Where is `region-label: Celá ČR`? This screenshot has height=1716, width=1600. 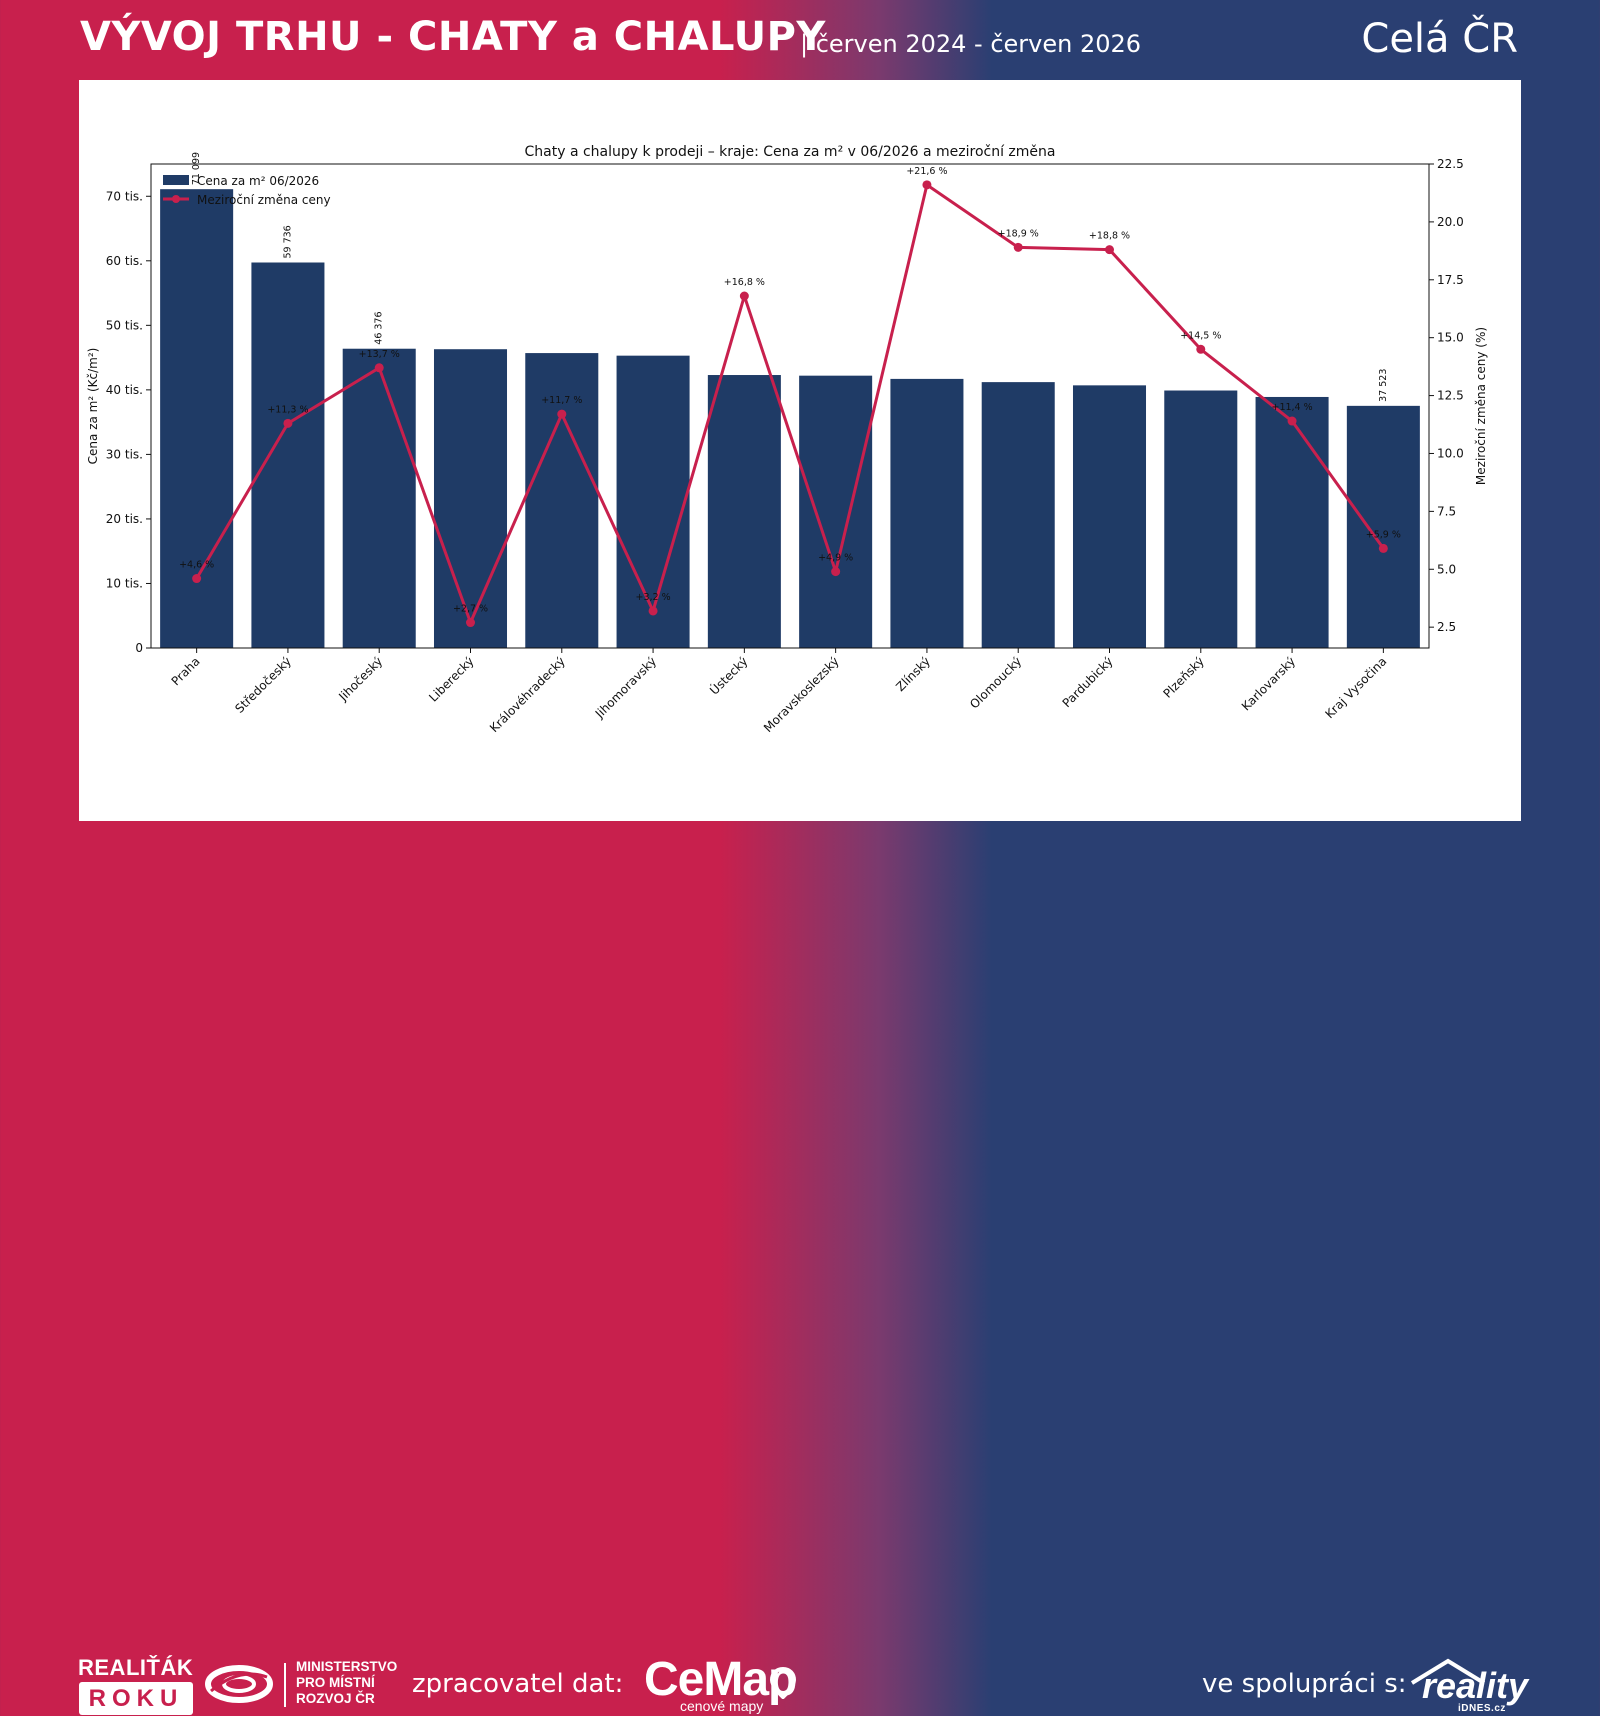 region-label: Celá ČR is located at coordinates (1439, 39).